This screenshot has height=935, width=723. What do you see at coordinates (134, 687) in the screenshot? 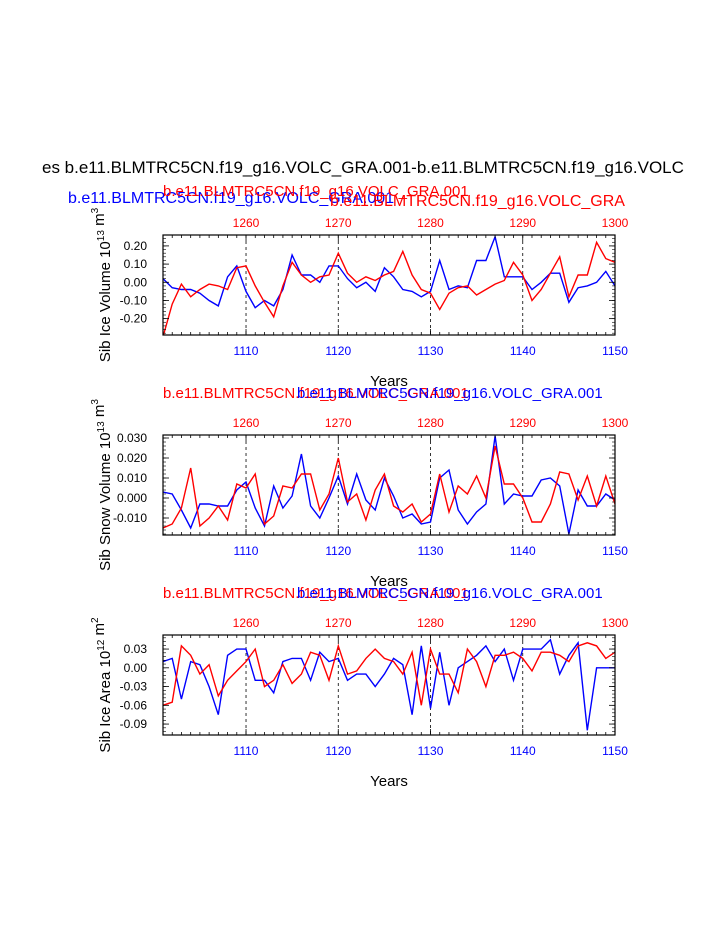
I see `y-tick-label: -0.03` at bounding box center [134, 687].